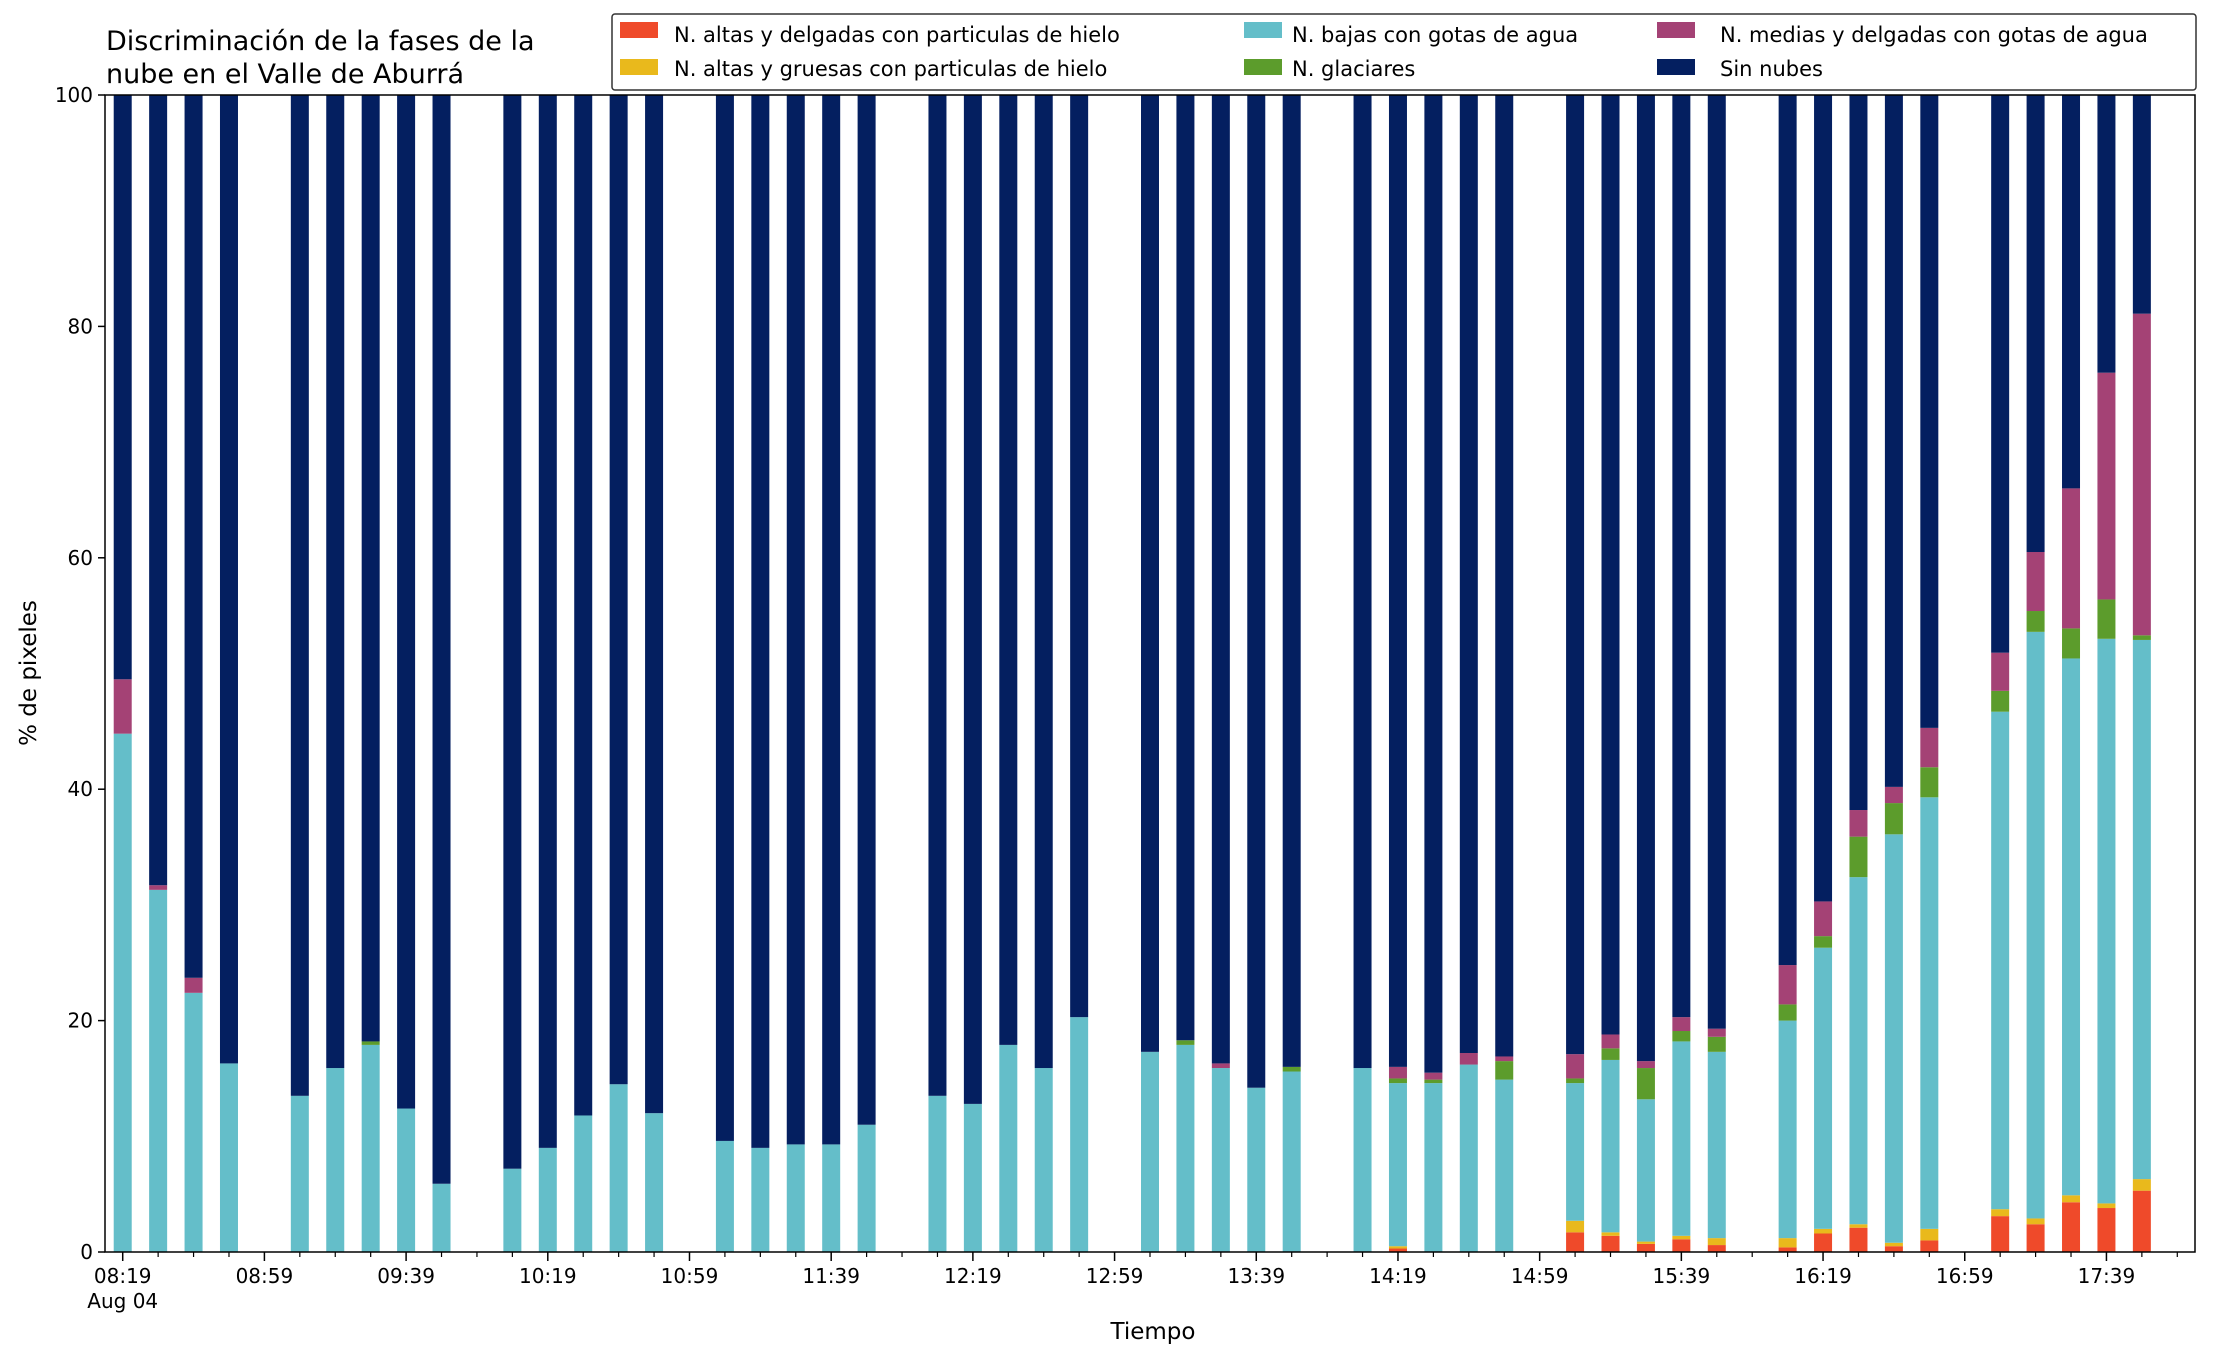  What do you see at coordinates (74, 95) in the screenshot?
I see `y-tick-label: 100` at bounding box center [74, 95].